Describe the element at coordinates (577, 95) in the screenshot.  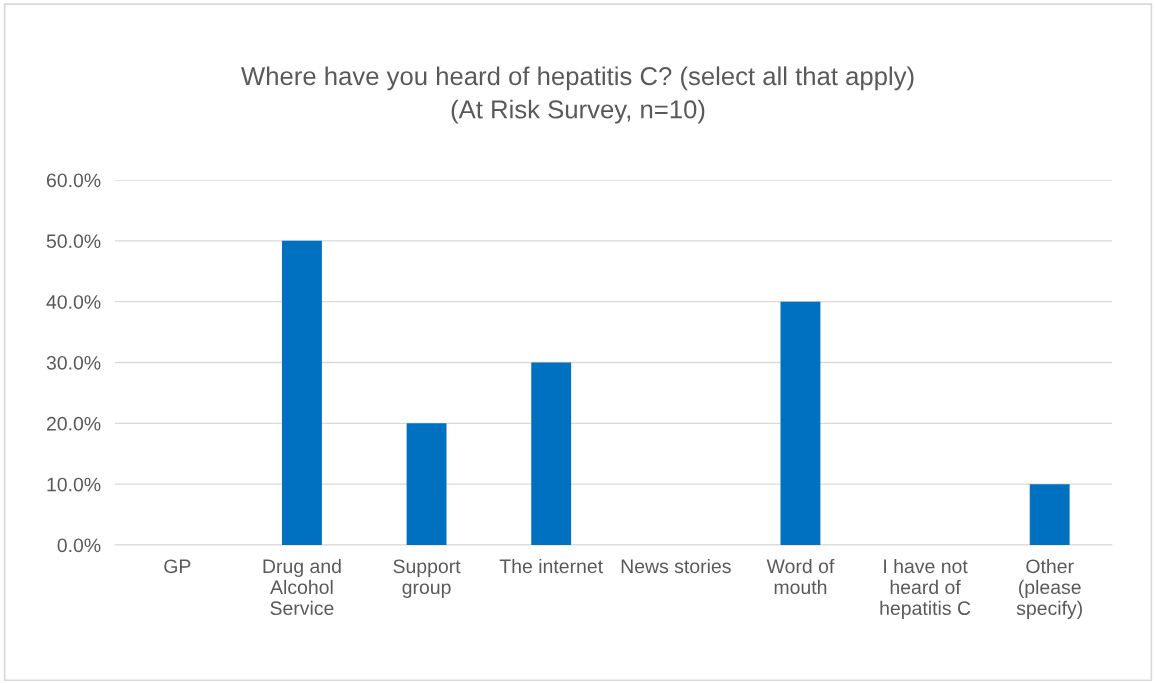
I see `chart-title: Where have you heard of hepatitis C? (select all that apply) (At Risk Survey, n=10)` at that location.